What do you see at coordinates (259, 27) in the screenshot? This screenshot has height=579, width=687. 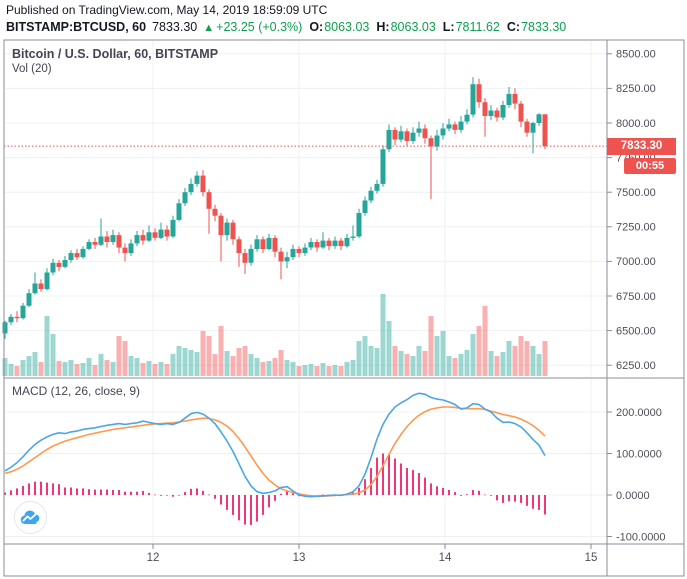 I see `price-change: +23.25 (+0.3%)` at bounding box center [259, 27].